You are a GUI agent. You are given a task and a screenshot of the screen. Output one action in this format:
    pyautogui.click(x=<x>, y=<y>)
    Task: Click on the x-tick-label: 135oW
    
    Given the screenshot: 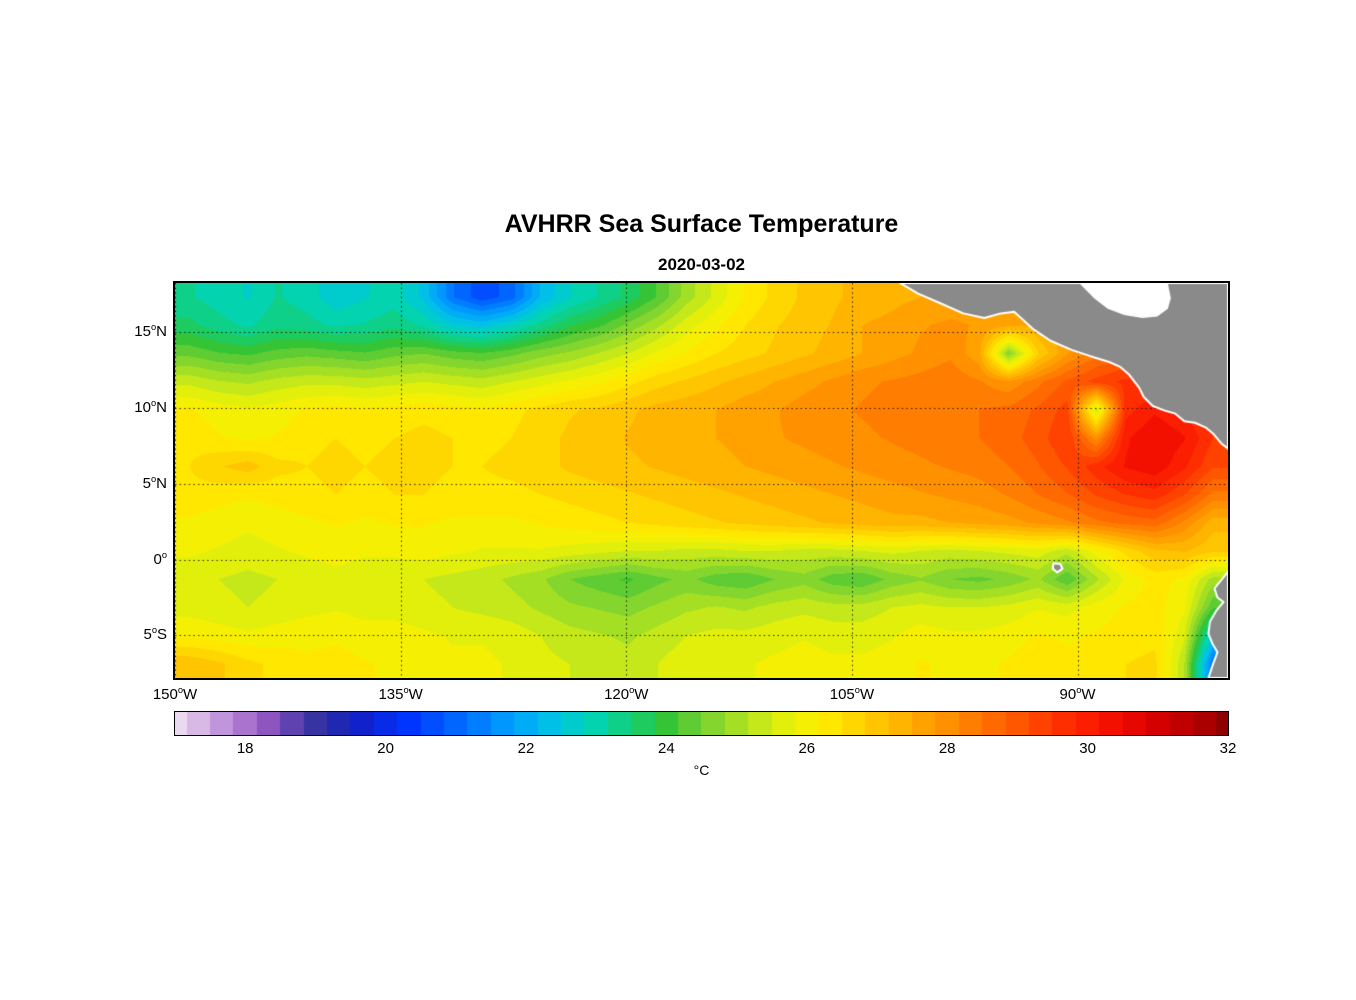 What is the action you would take?
    pyautogui.click(x=400, y=694)
    